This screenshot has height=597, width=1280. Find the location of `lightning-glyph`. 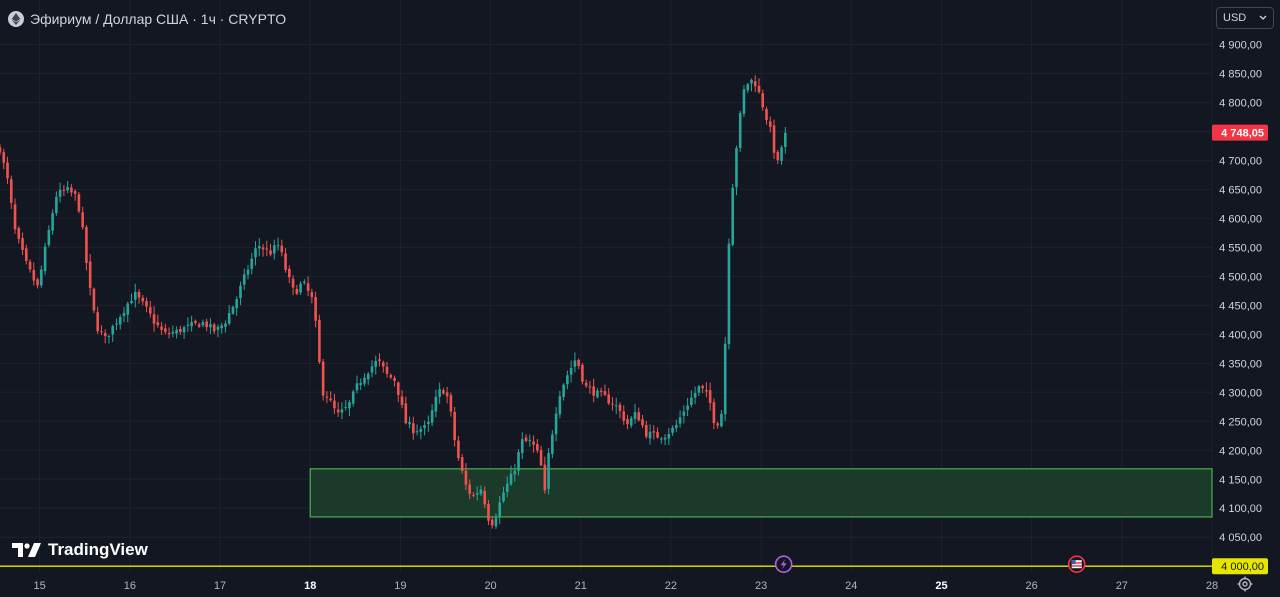

lightning-glyph is located at coordinates (783, 564).